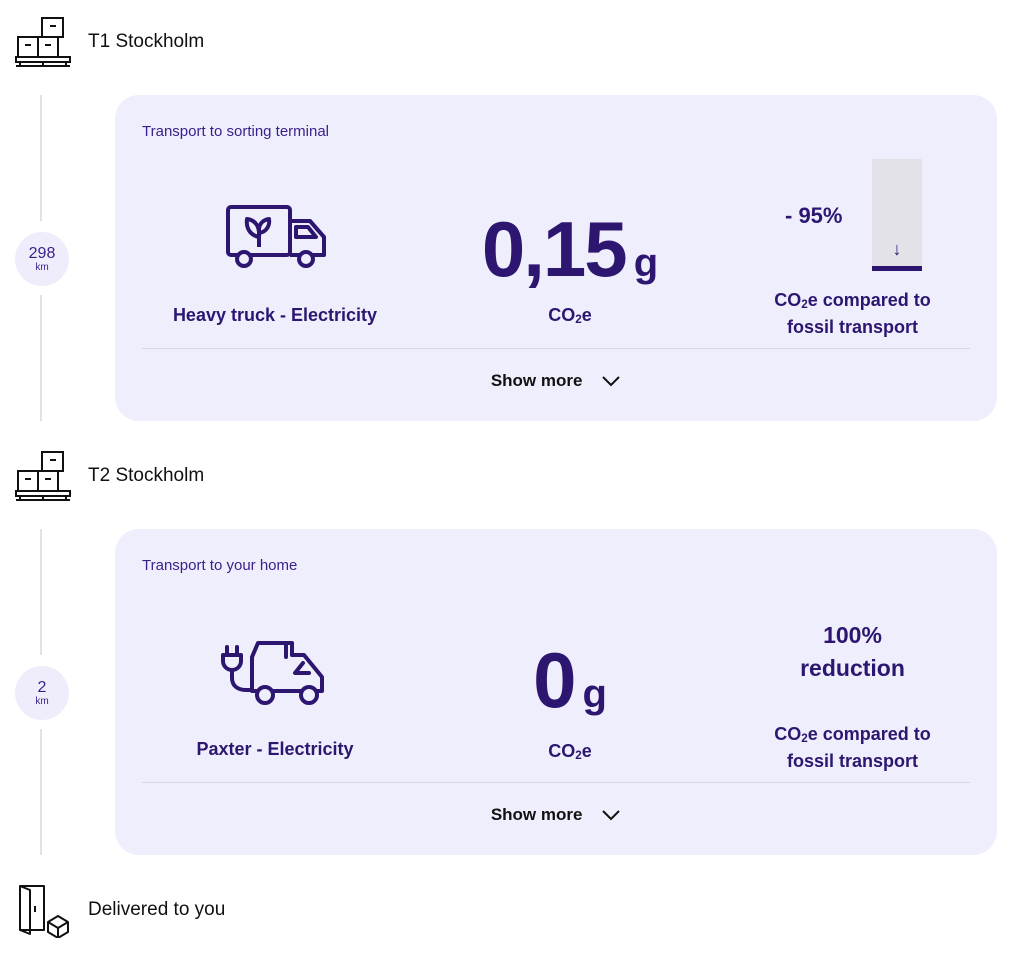  I want to click on stop-label: T2 Stockholm, so click(146, 475).